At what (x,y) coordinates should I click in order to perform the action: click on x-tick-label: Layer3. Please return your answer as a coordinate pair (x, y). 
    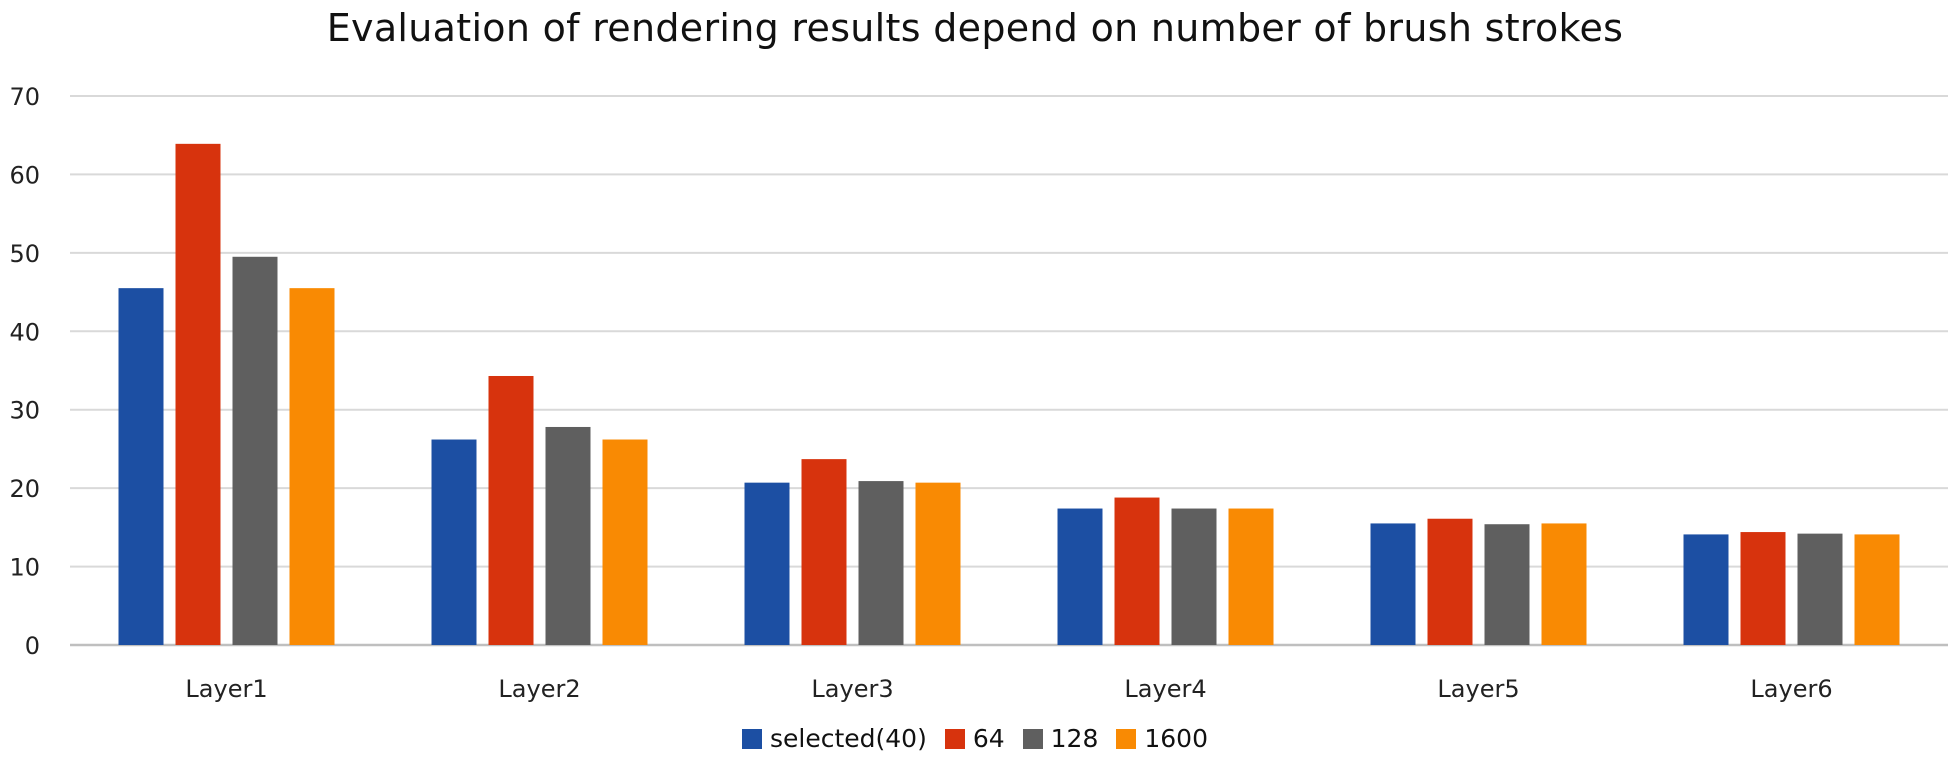
    Looking at the image, I should click on (852, 689).